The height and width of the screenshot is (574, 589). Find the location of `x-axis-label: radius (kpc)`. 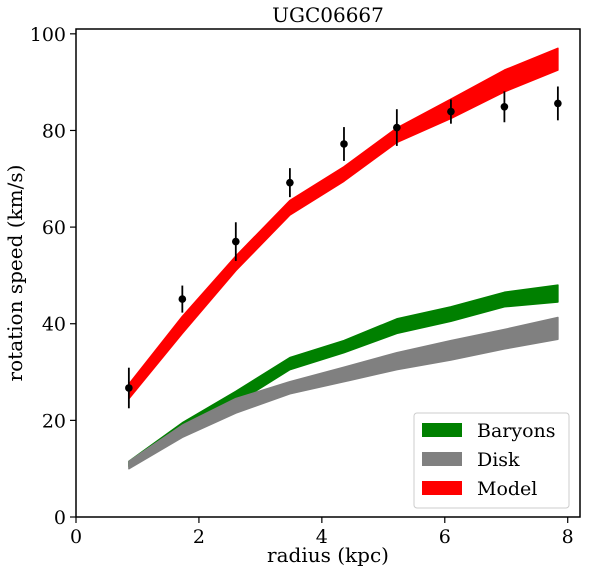

x-axis-label: radius (kpc) is located at coordinates (328, 555).